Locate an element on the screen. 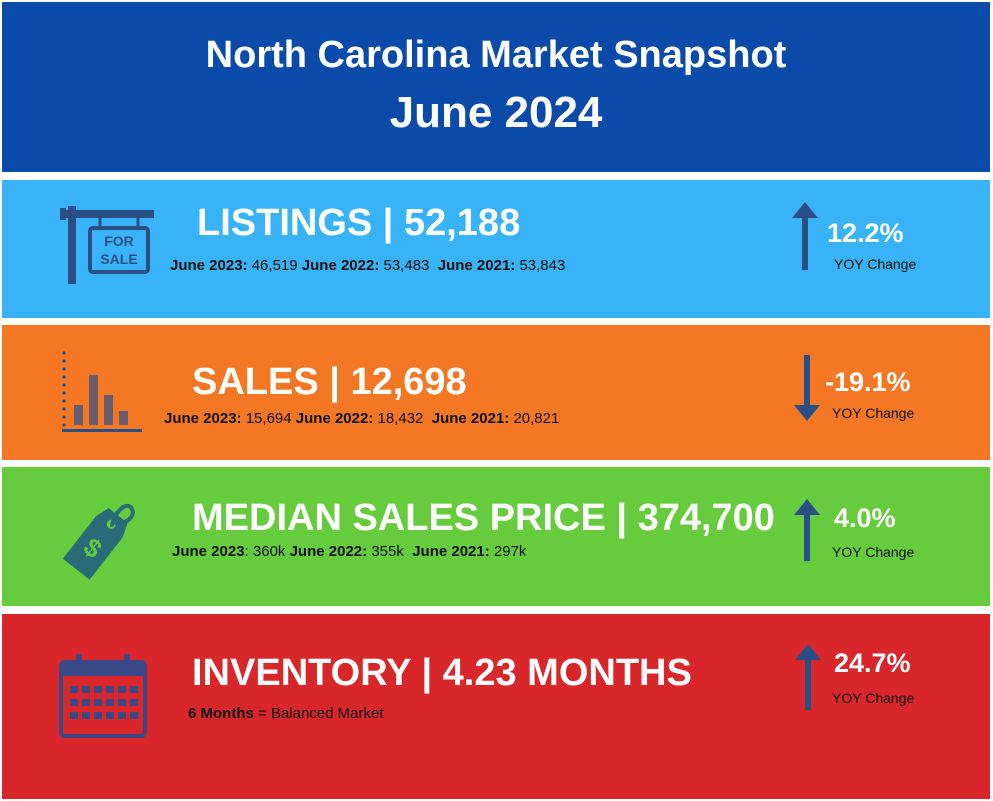 This screenshot has width=993, height=801. price-tag-icon: $ is located at coordinates (98, 541).